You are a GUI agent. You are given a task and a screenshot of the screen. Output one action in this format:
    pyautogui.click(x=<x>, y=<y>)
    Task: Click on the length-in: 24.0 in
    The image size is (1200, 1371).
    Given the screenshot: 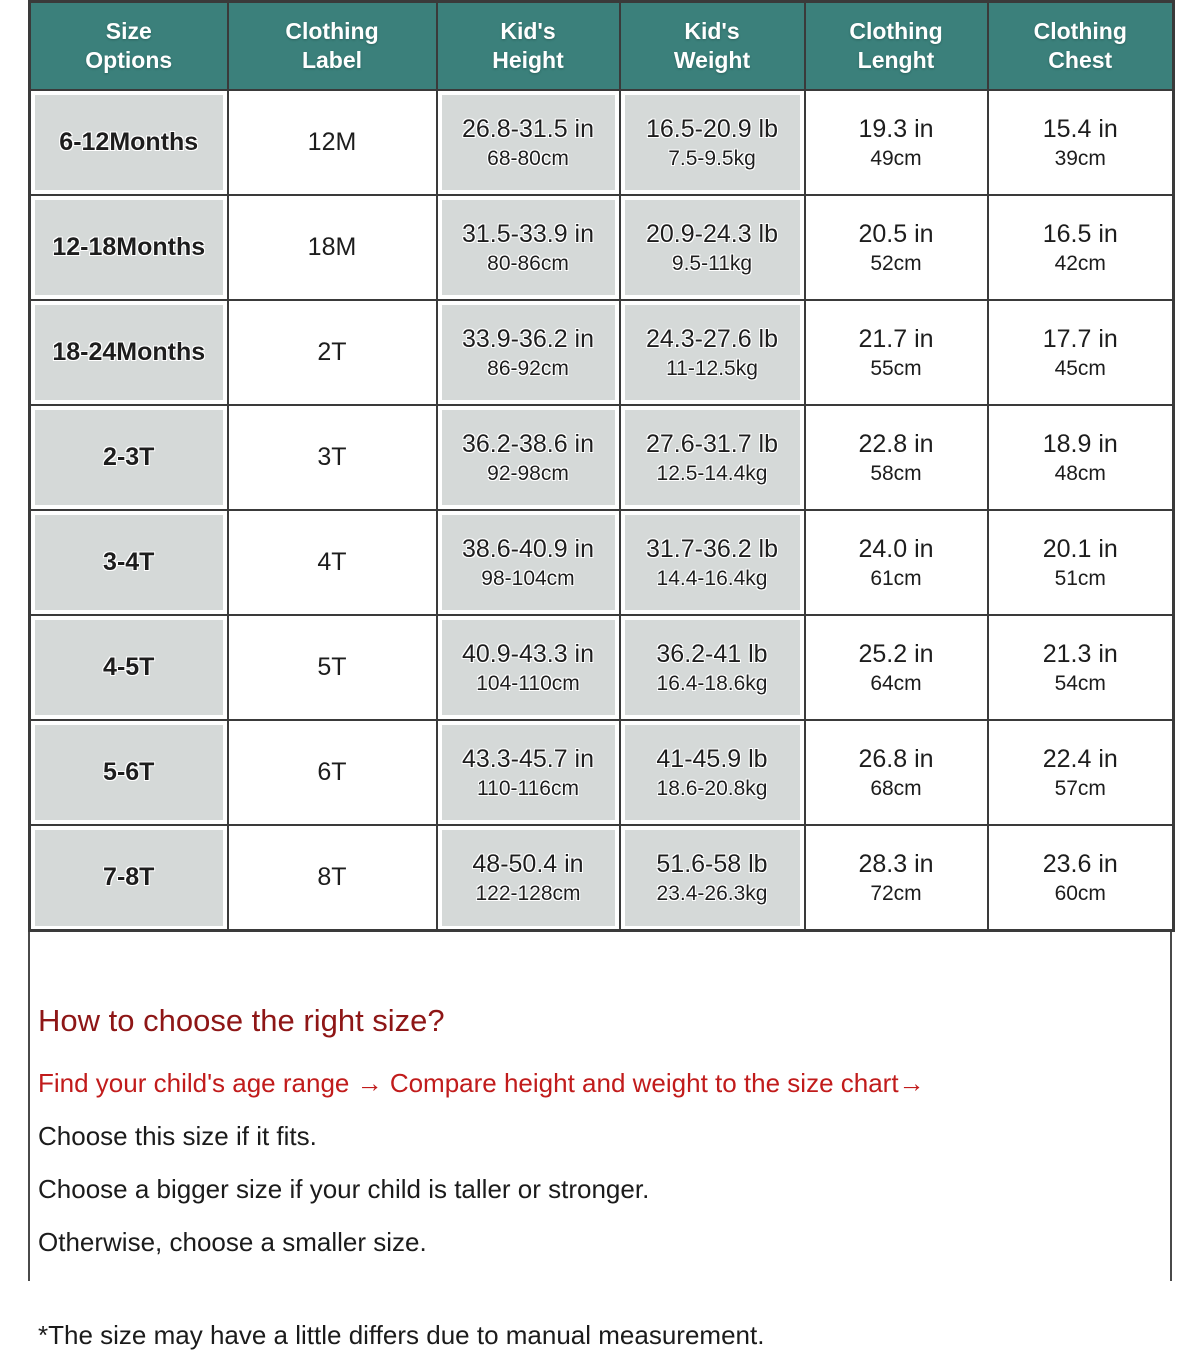 What is the action you would take?
    pyautogui.click(x=896, y=548)
    